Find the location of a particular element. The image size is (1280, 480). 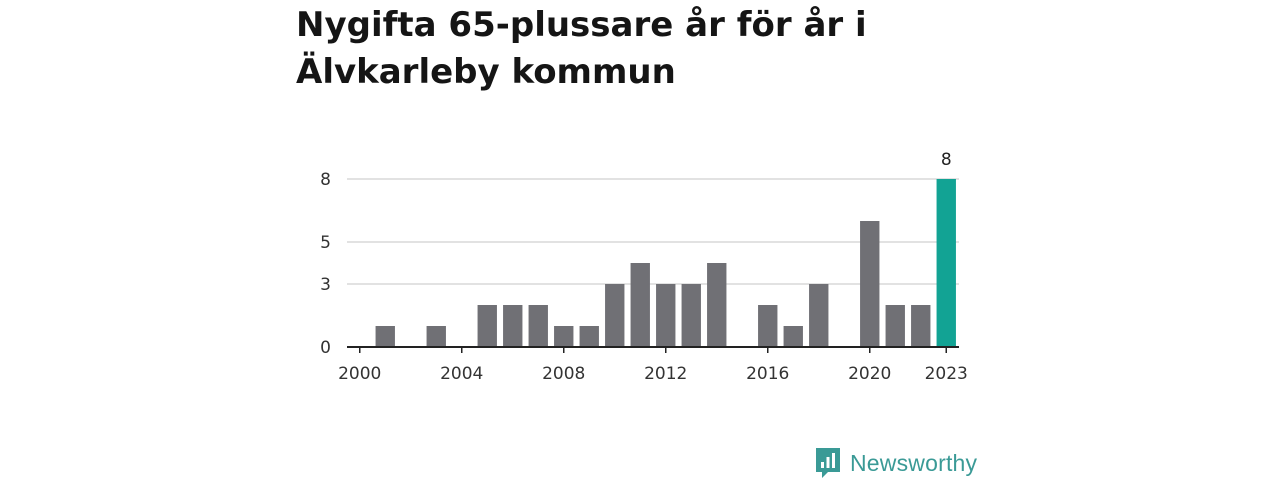

data-label: 8 is located at coordinates (946, 160).